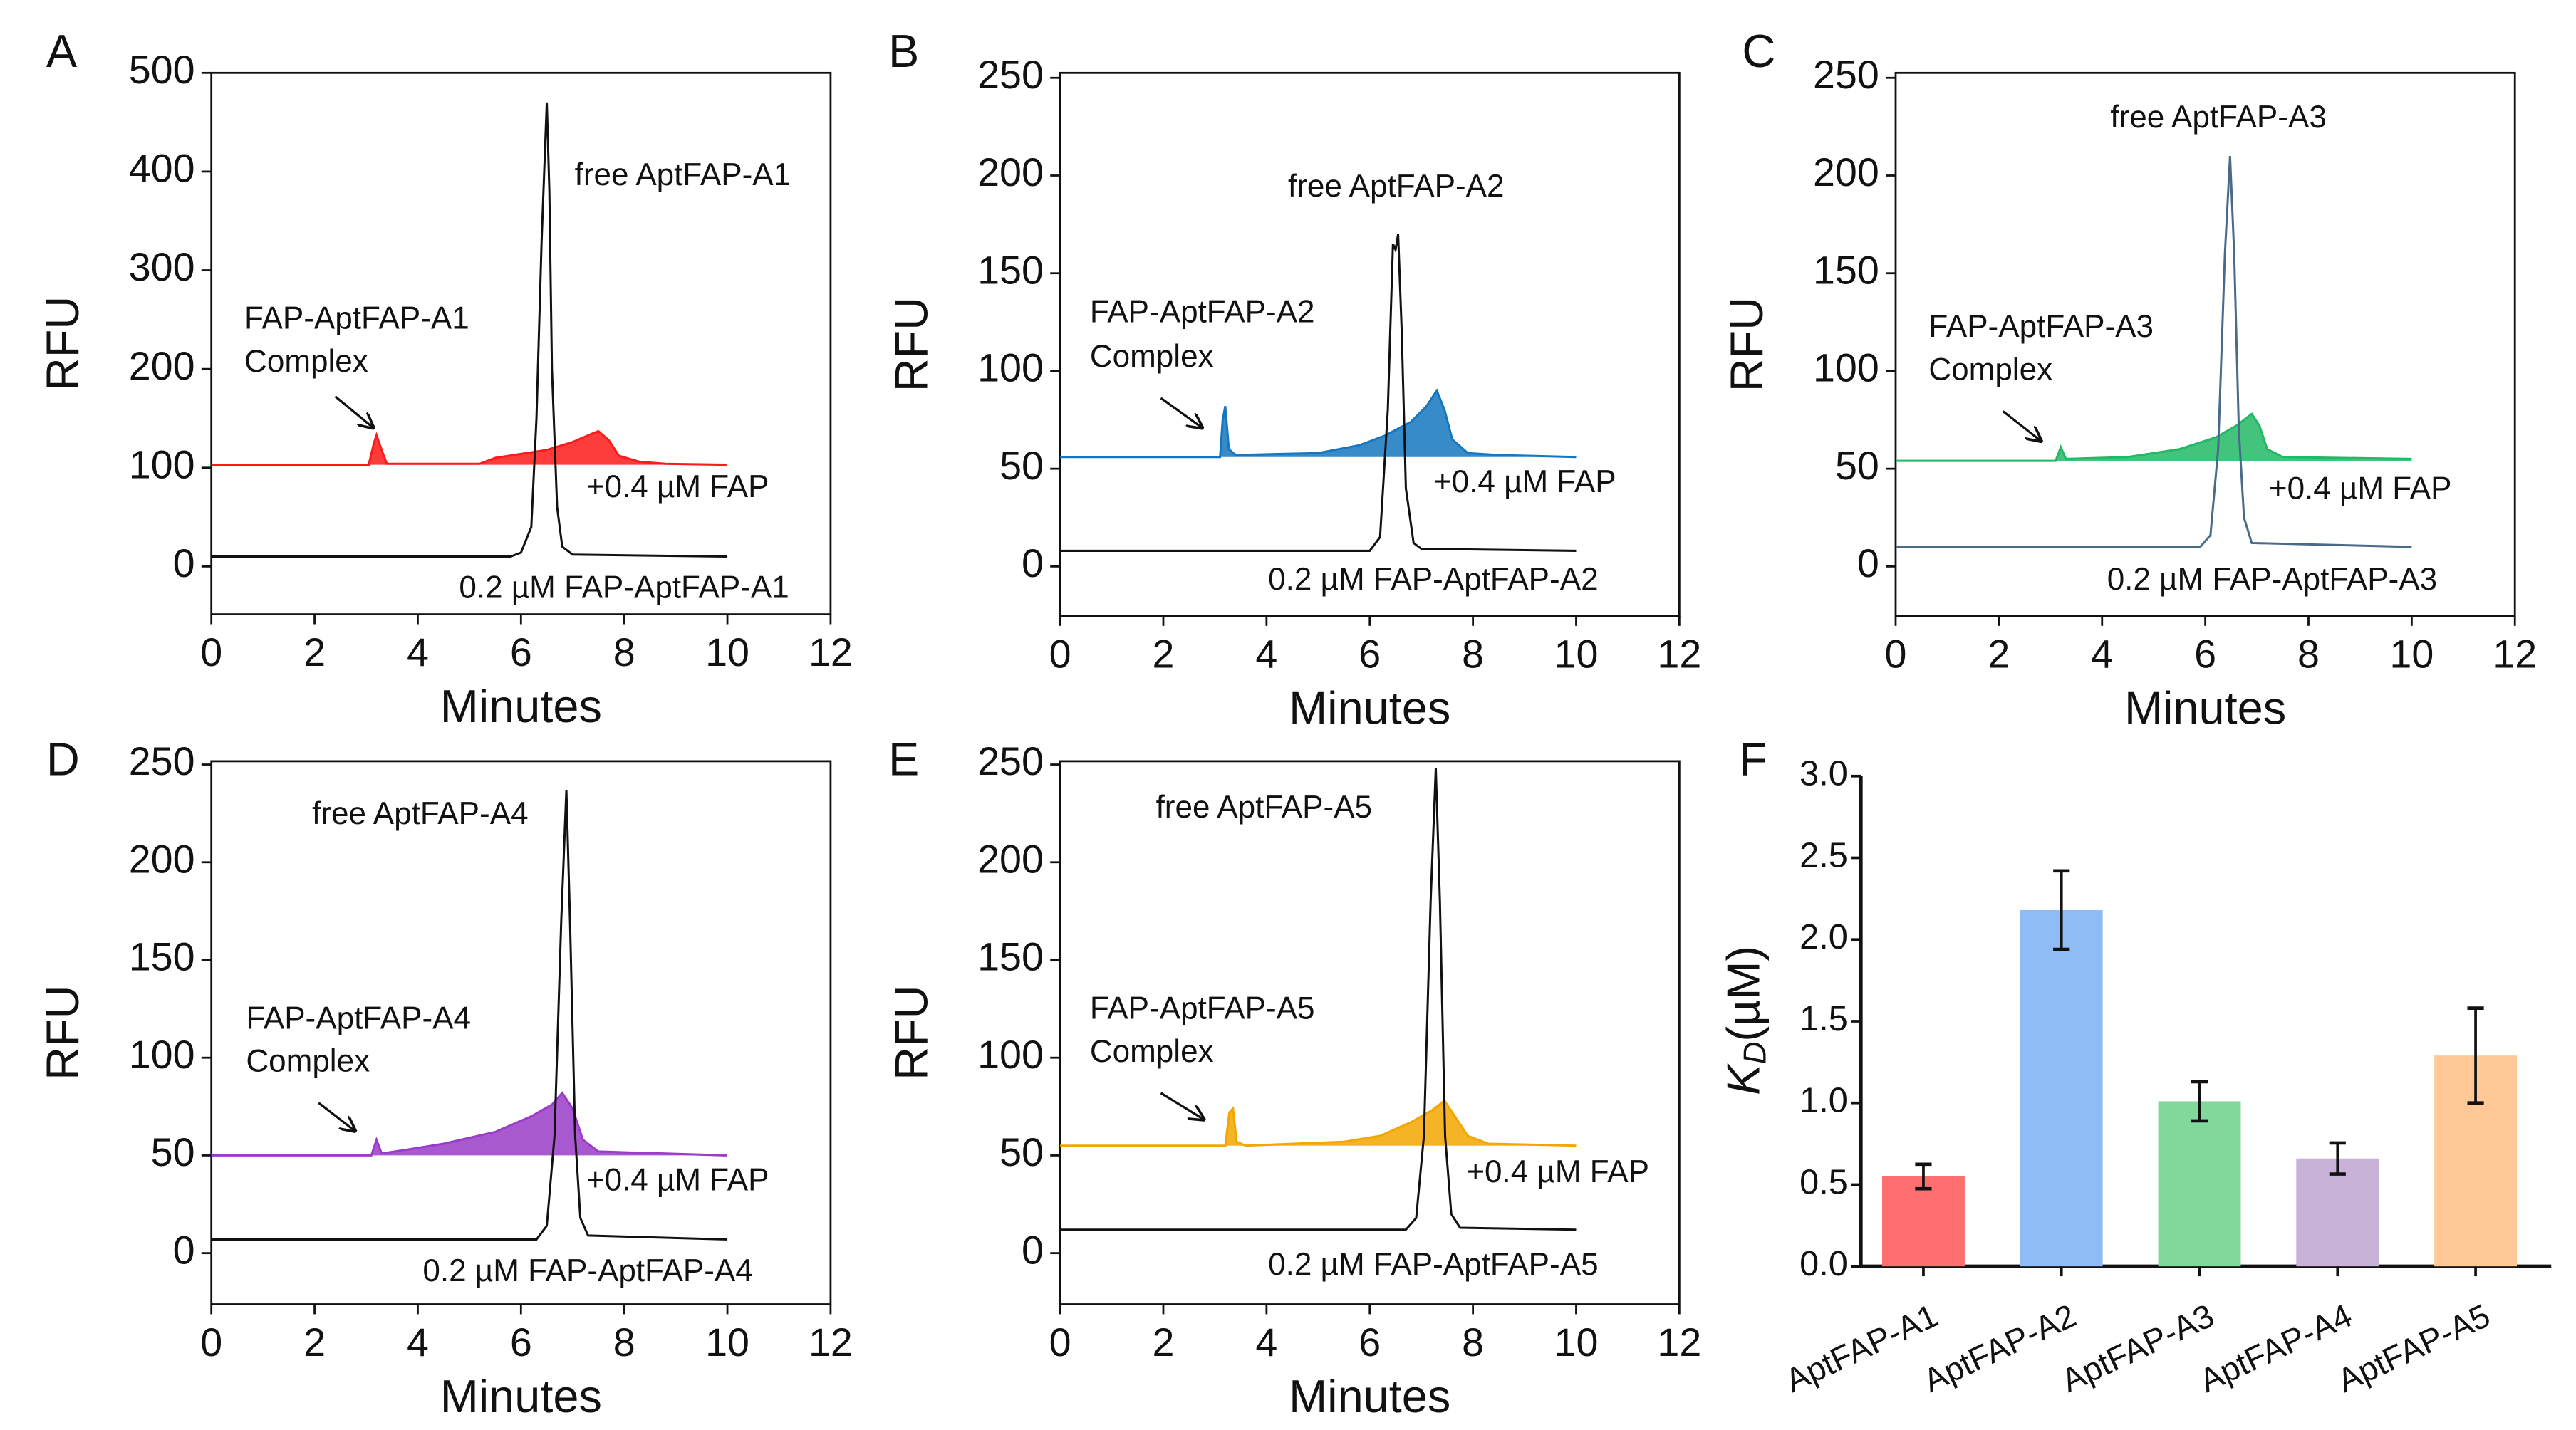 The width and height of the screenshot is (2576, 1430). Describe the element at coordinates (1823, 1019) in the screenshot. I see `y-tick-label: 1.5` at that location.